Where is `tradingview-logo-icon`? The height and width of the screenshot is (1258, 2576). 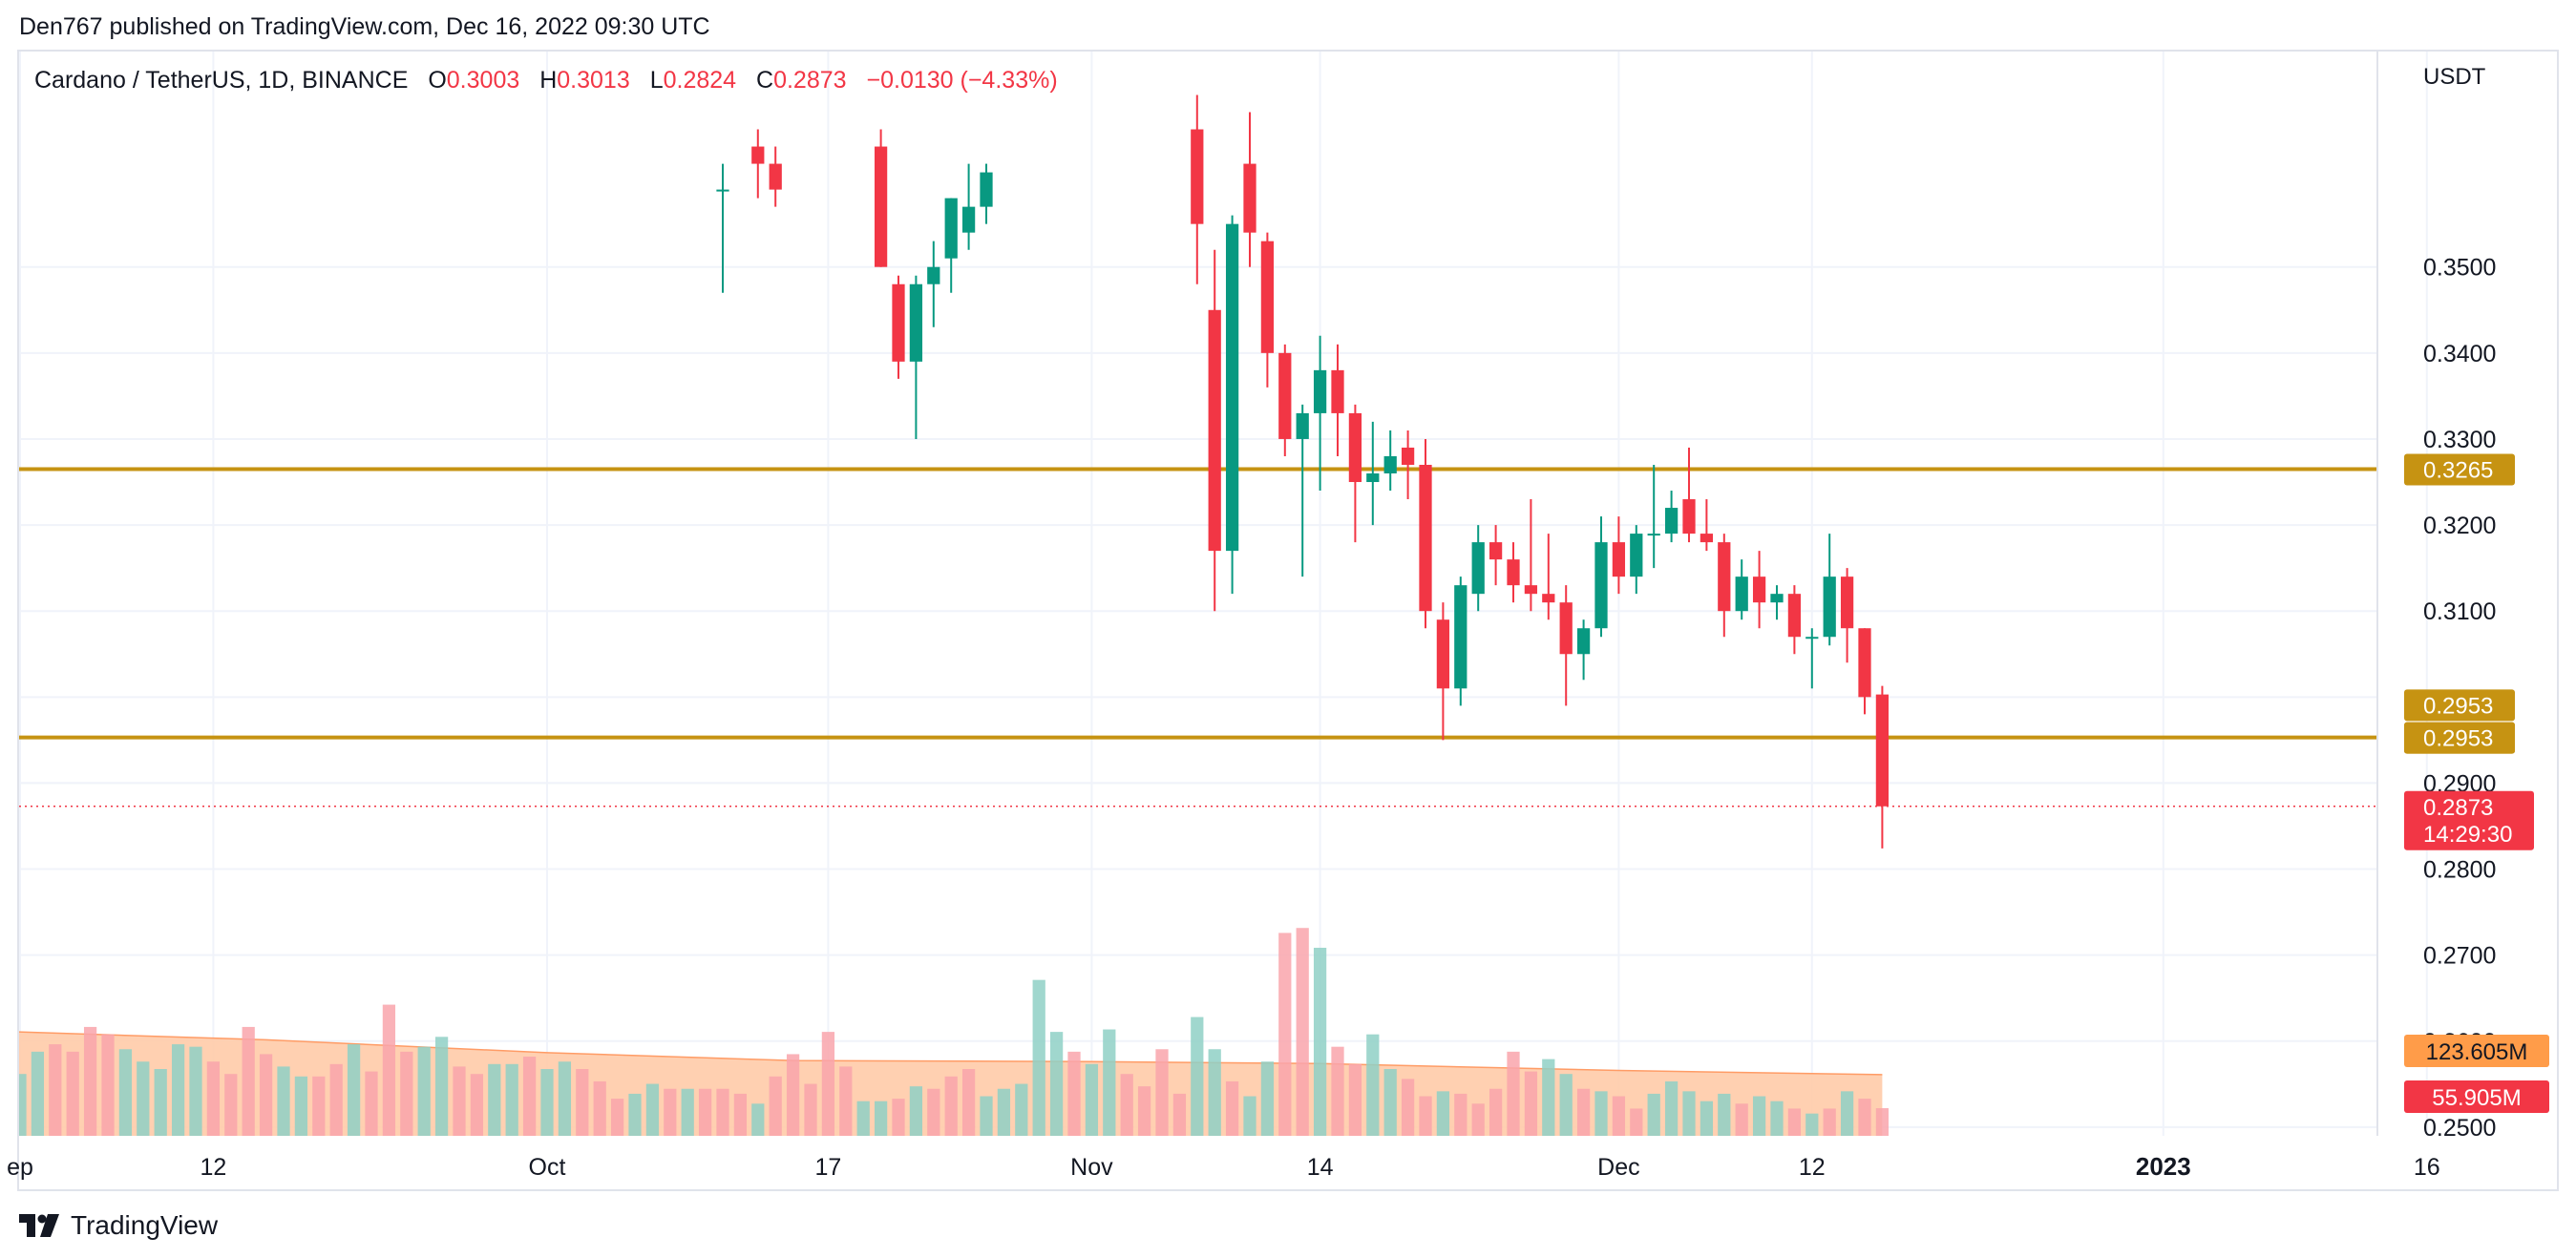 tradingview-logo-icon is located at coordinates (39, 1225).